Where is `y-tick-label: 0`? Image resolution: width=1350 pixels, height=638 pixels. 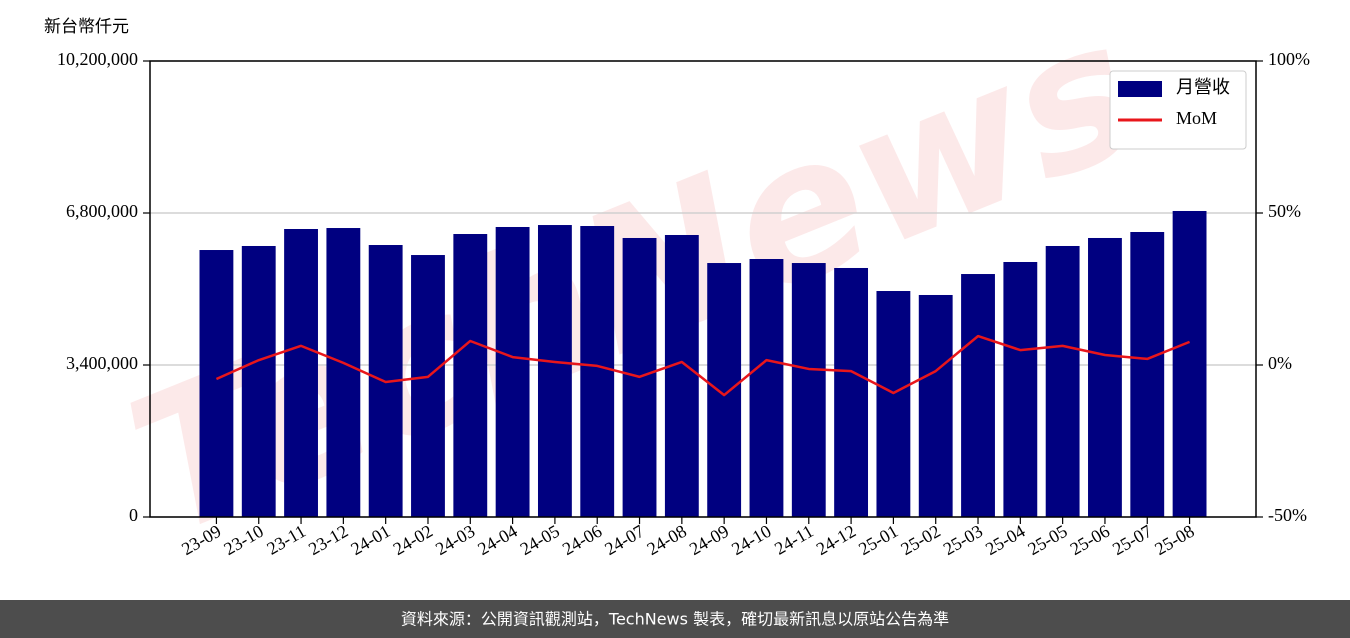 y-tick-label: 0 is located at coordinates (133, 515).